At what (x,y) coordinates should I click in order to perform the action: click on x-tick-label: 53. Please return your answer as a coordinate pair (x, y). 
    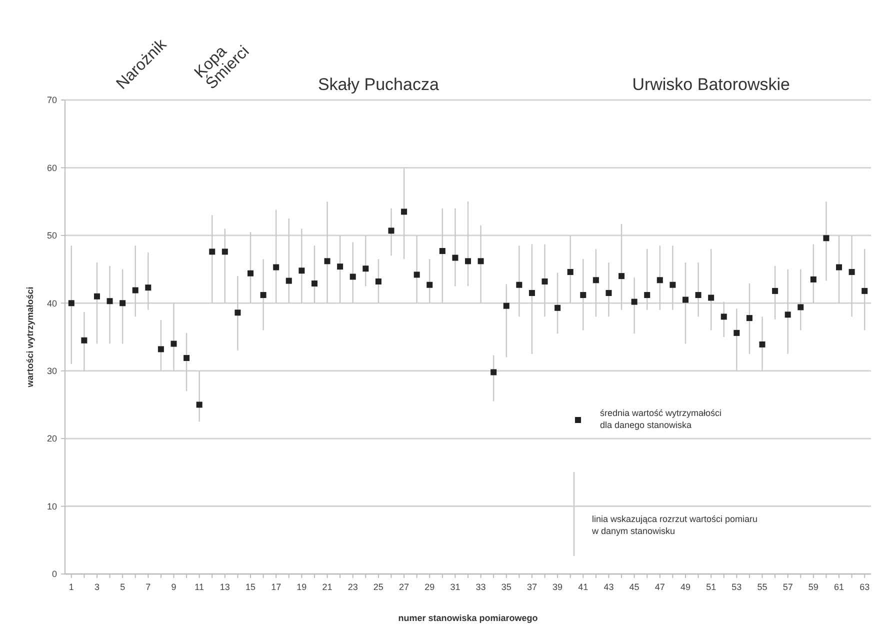
    Looking at the image, I should click on (737, 587).